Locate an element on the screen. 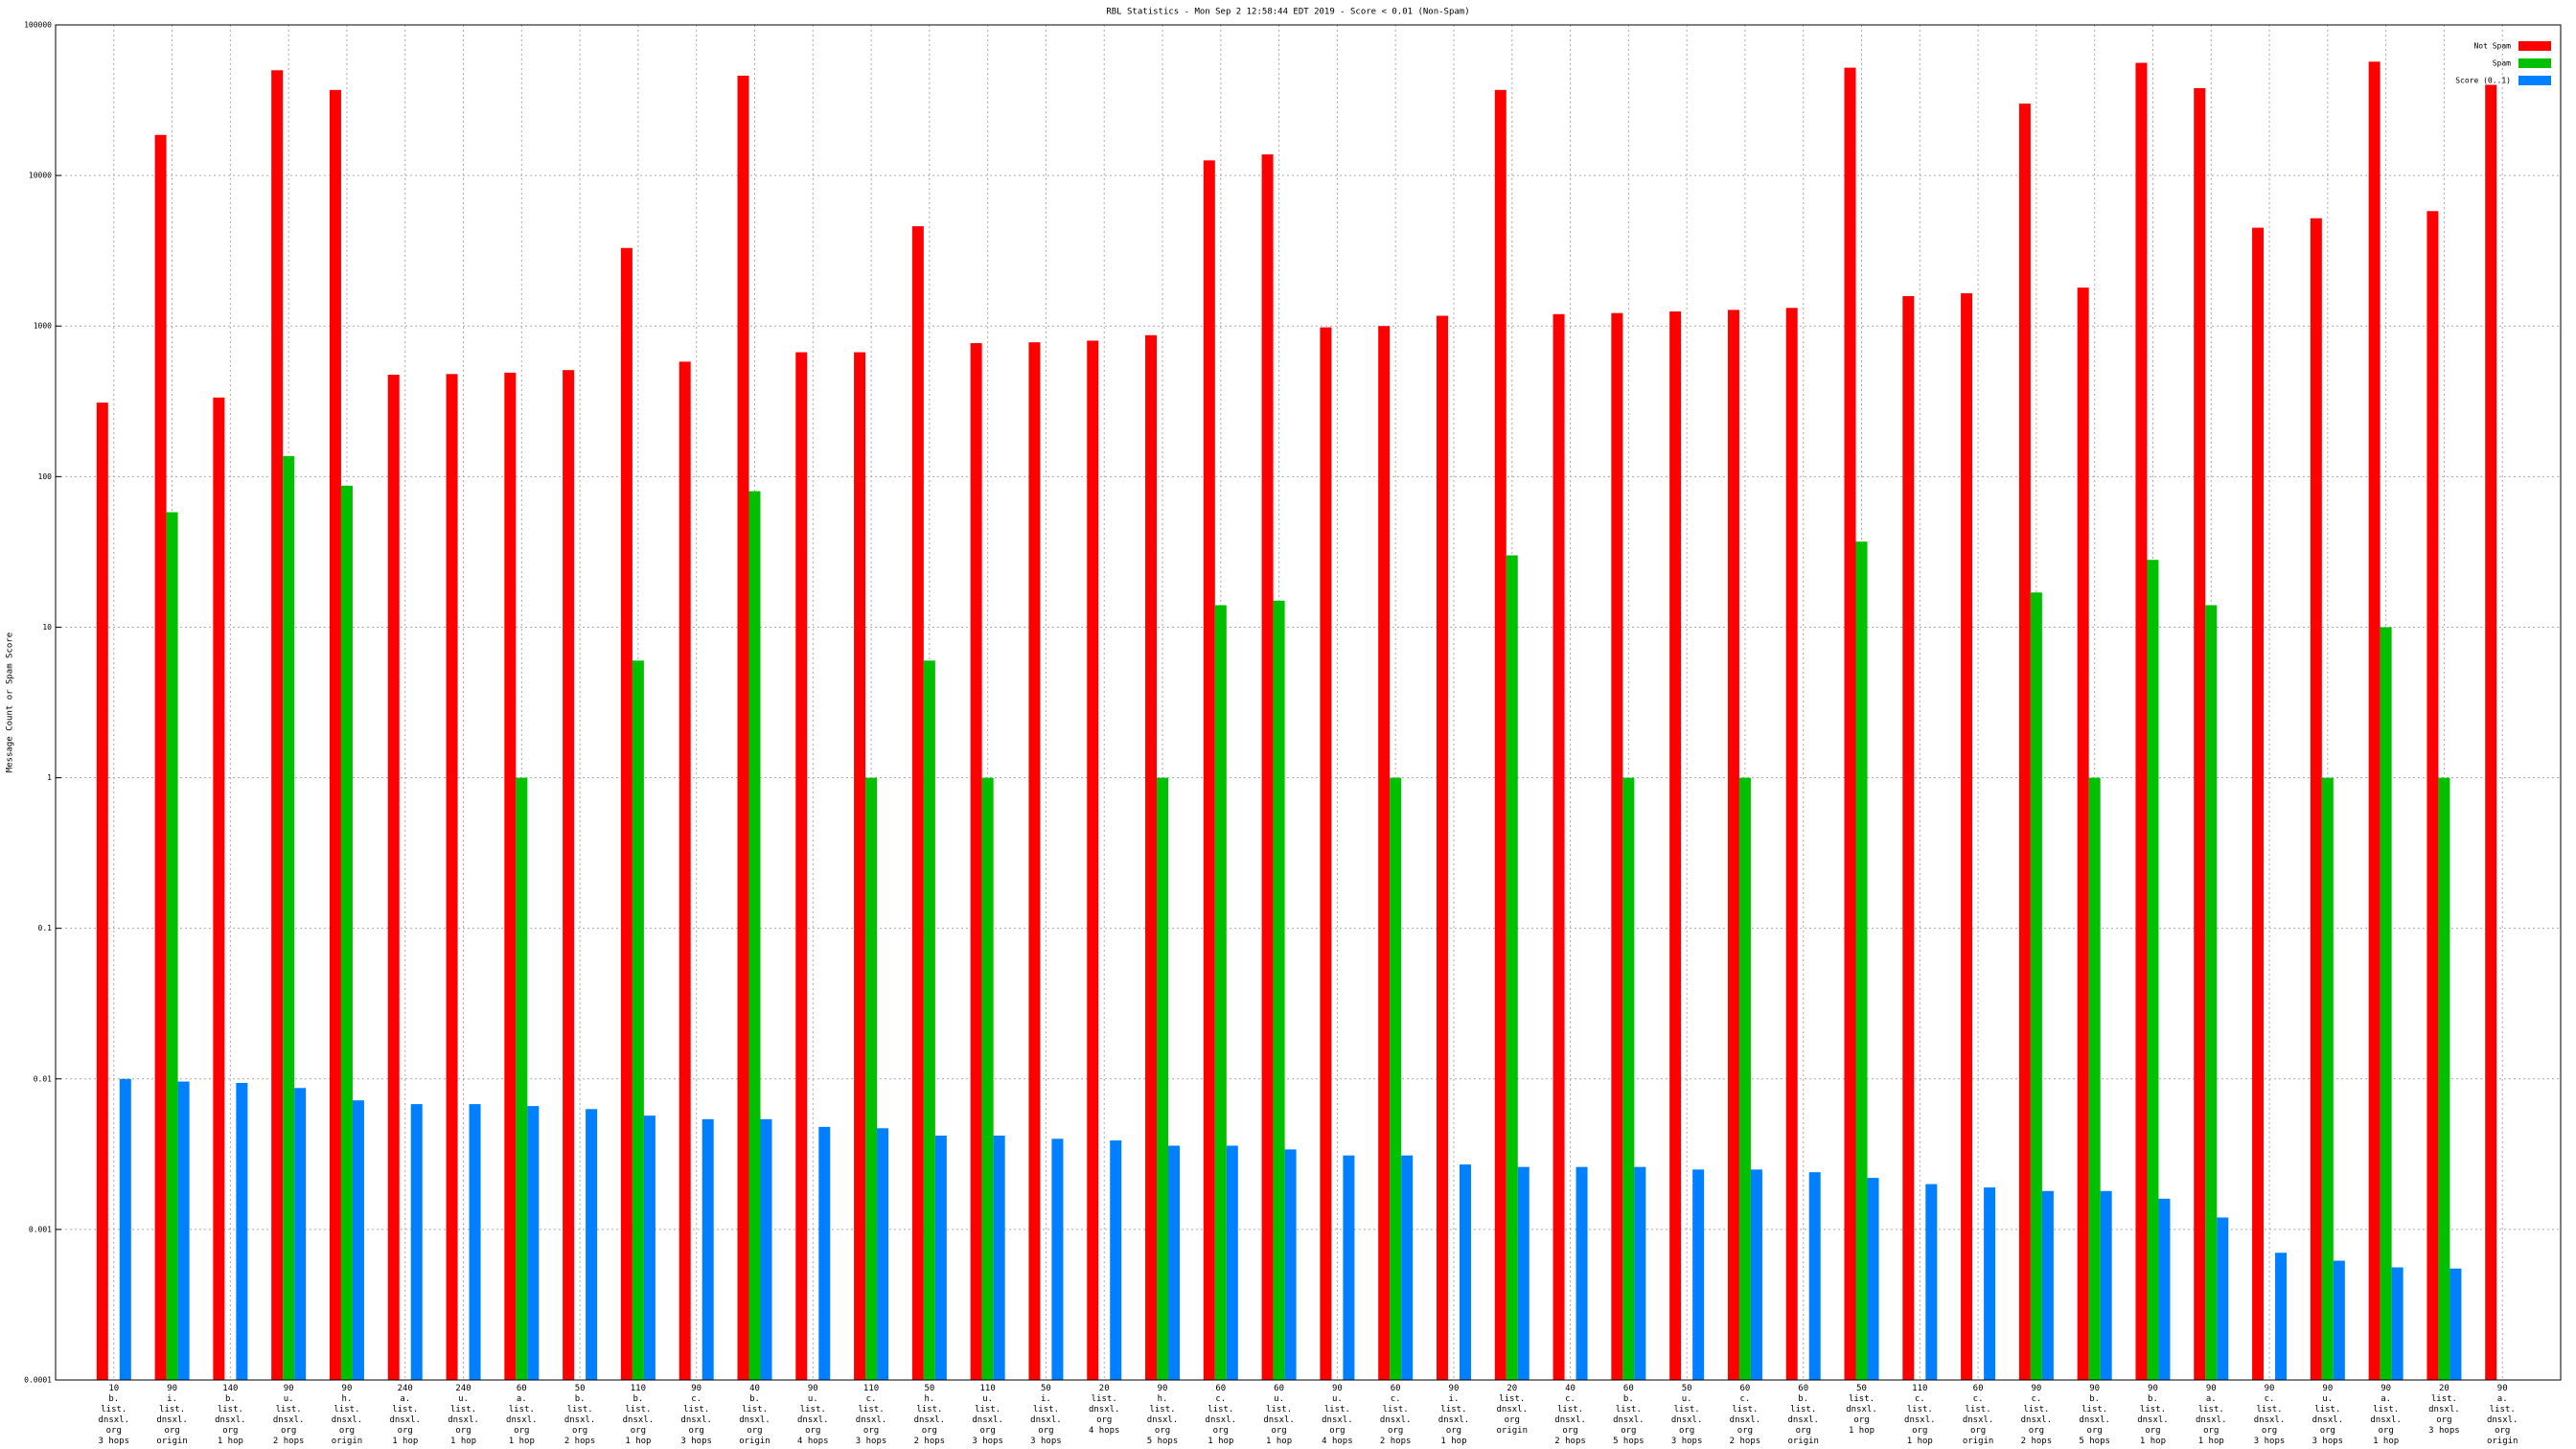  legend-swatch is located at coordinates (2534, 63).